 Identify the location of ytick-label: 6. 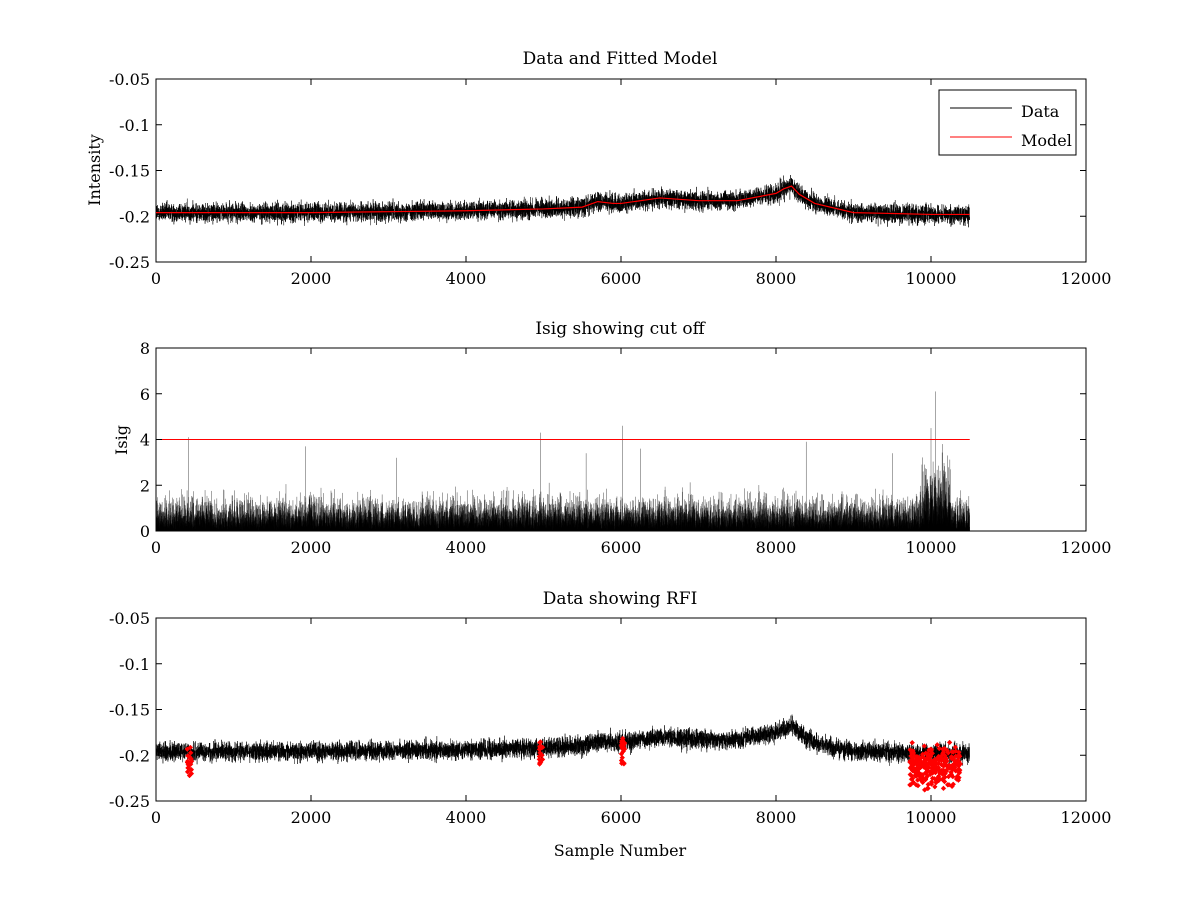
(145, 394).